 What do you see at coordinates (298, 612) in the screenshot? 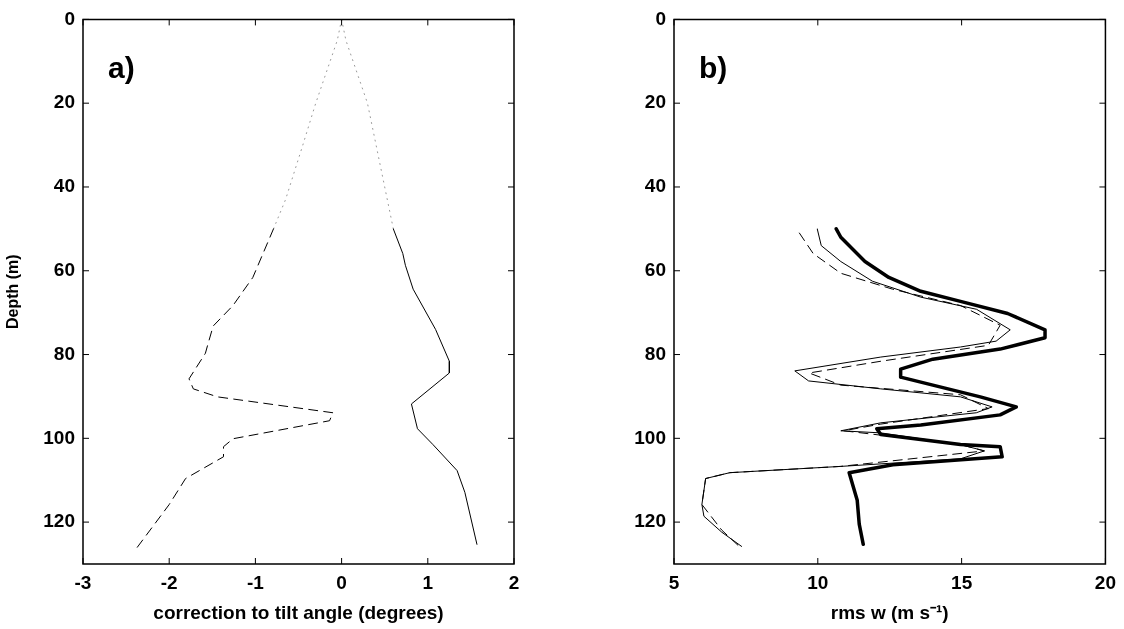
I see `x-axis-title: correction to tilt angle (degrees)` at bounding box center [298, 612].